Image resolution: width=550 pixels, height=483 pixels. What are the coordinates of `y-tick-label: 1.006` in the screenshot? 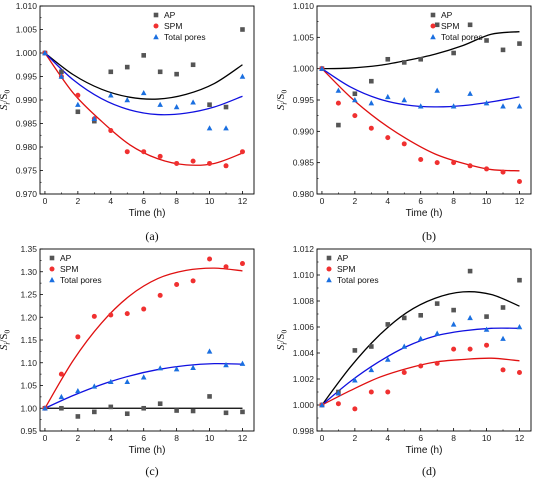 It's located at (304, 327).